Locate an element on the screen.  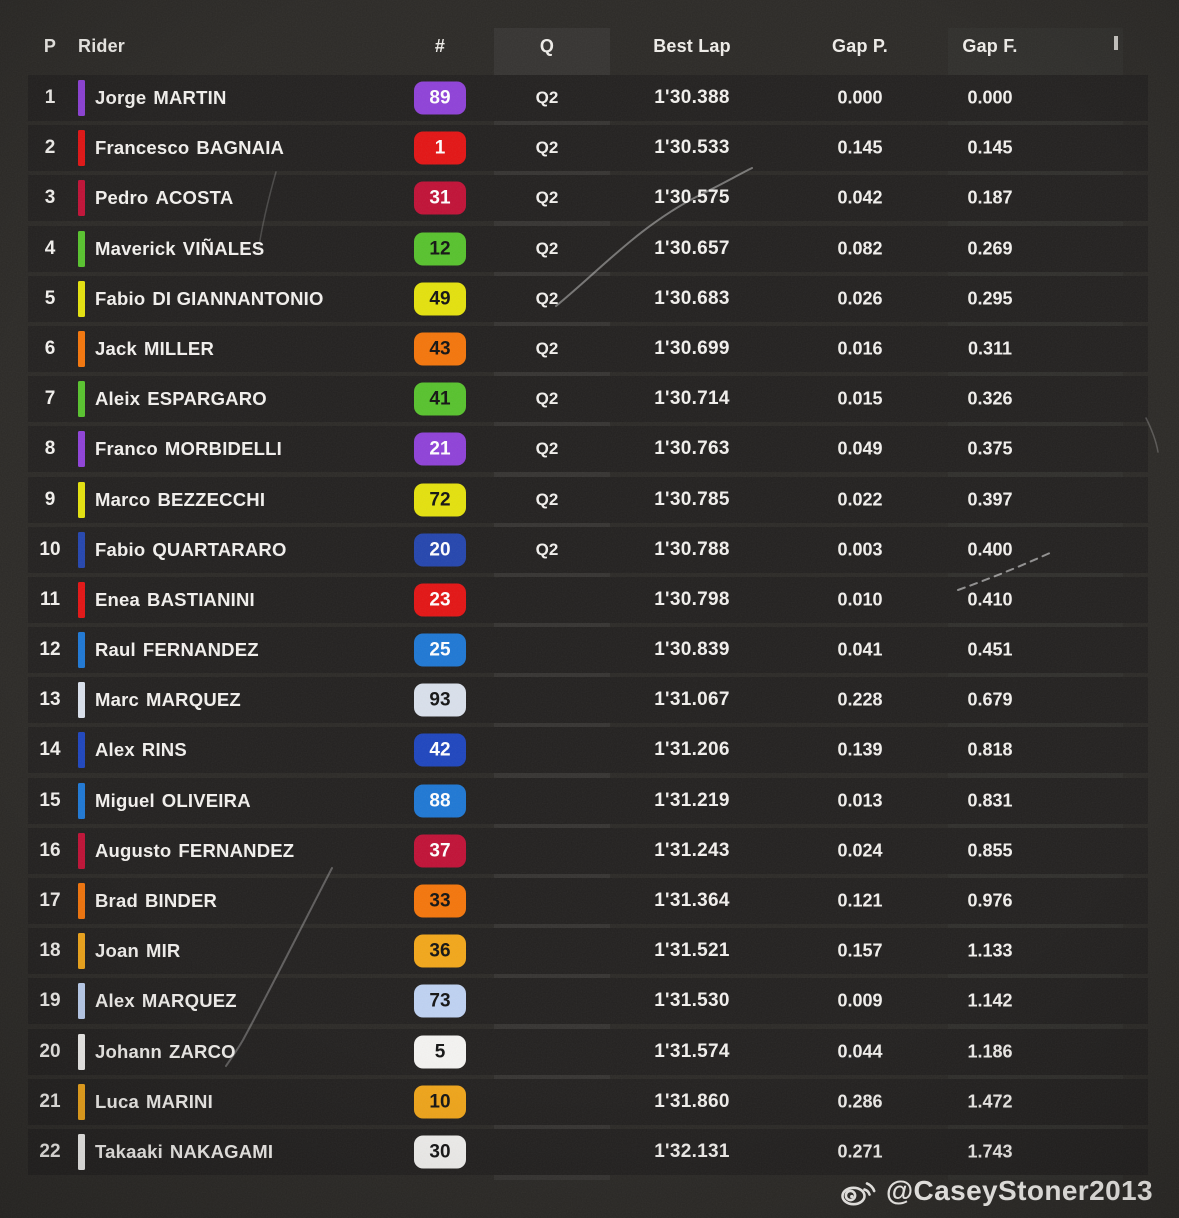
rider-name: Pedro ACOSTA is located at coordinates (164, 198).